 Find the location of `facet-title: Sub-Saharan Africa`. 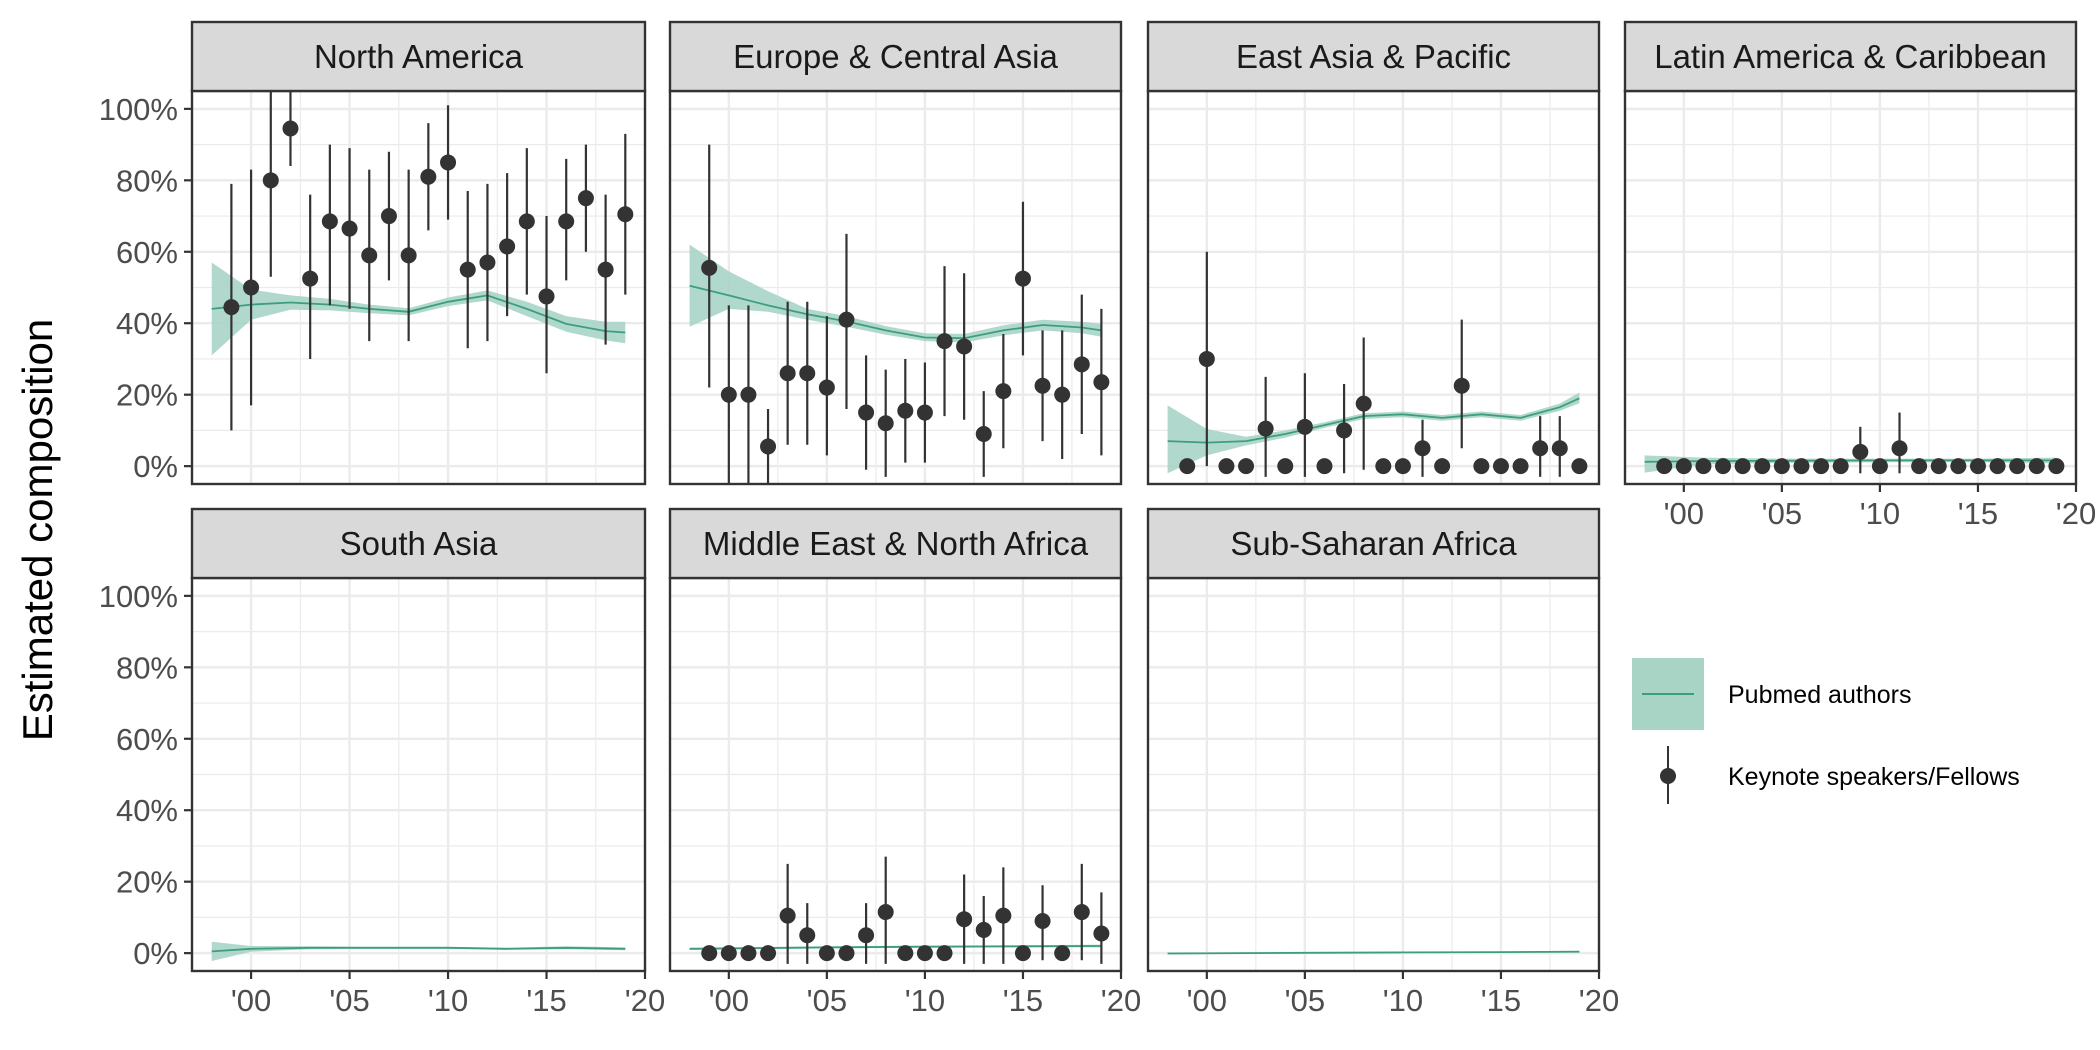

facet-title: Sub-Saharan Africa is located at coordinates (1373, 543).